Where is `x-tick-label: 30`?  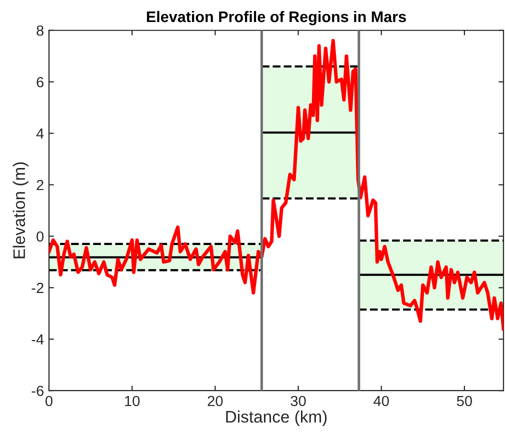 x-tick-label: 30 is located at coordinates (298, 401).